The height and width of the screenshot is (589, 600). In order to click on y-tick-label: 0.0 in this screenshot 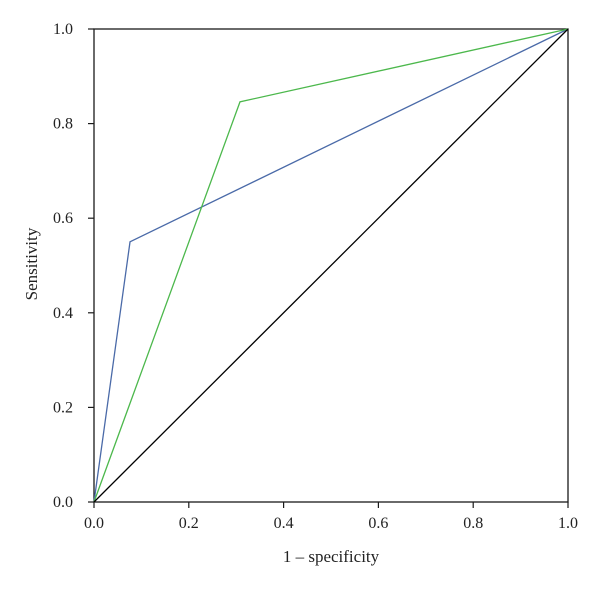, I will do `click(63, 502)`.